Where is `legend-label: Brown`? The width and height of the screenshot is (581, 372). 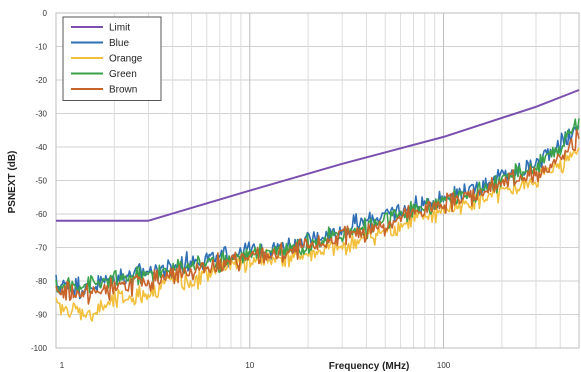
legend-label: Brown is located at coordinates (123, 90).